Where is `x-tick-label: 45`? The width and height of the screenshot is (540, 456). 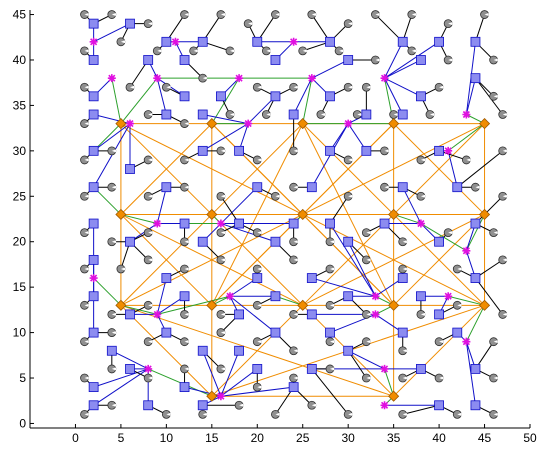
x-tick-label: 45 is located at coordinates (485, 438).